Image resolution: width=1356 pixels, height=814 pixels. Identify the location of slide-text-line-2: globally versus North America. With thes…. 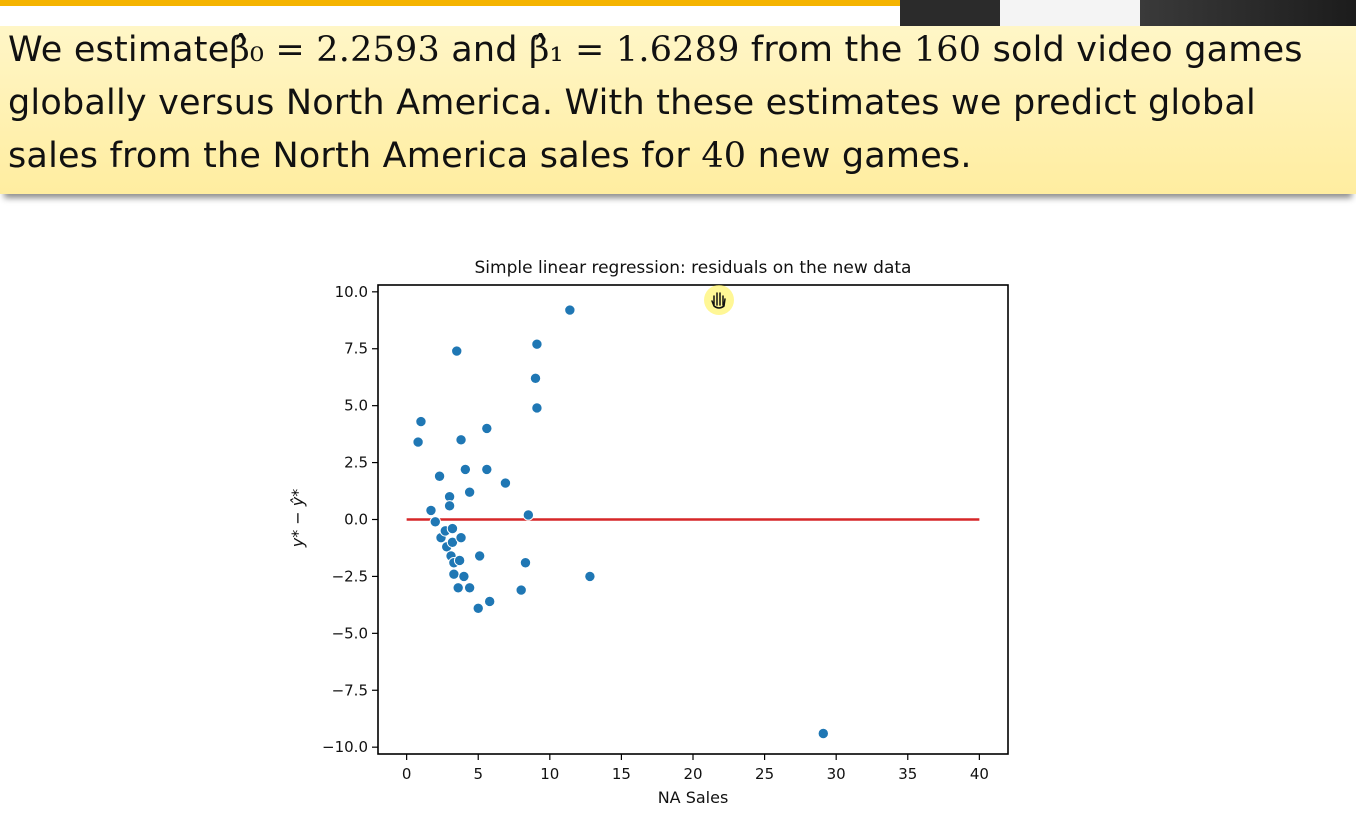
(632, 103).